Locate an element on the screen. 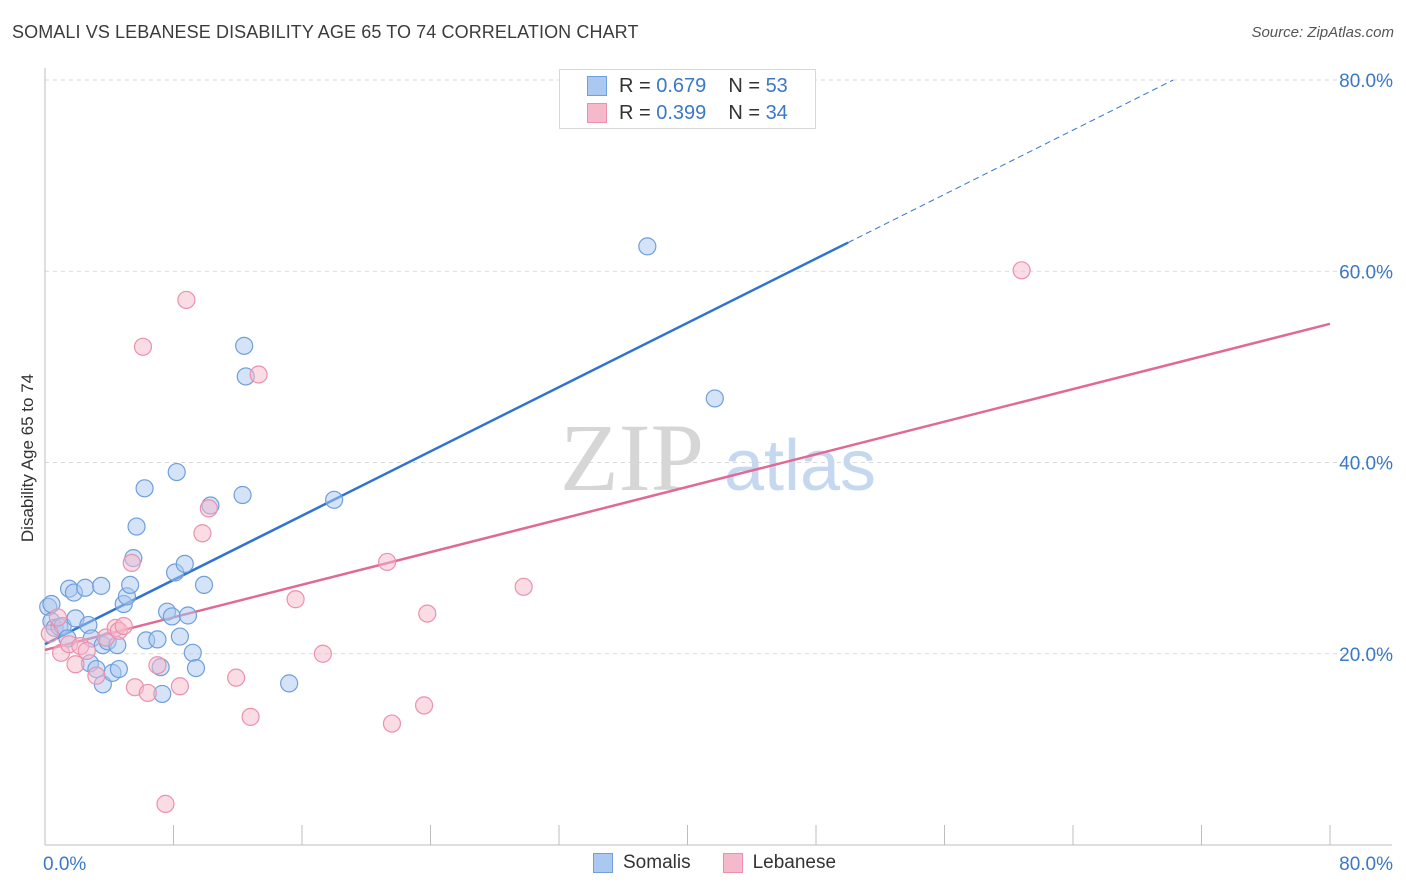  watermark: ZIP atlas is located at coordinates (718, 457).